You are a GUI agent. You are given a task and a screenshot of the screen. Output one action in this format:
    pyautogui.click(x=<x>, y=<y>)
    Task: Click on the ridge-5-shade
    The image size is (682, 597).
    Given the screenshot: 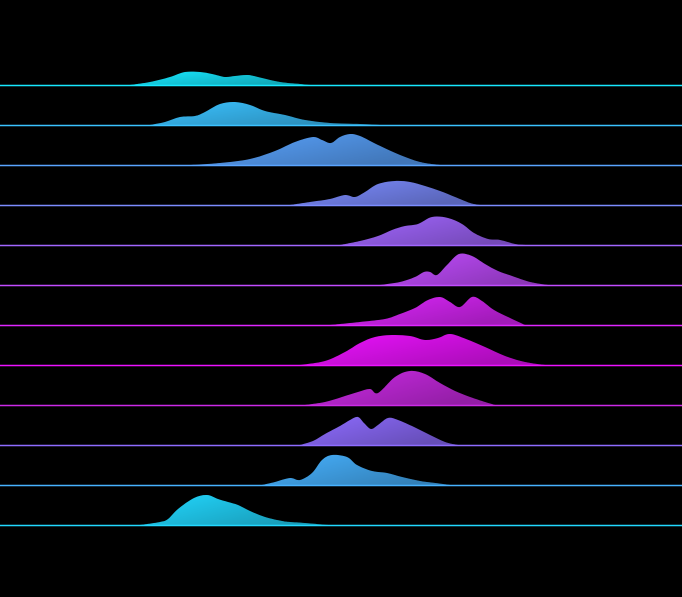 What is the action you would take?
    pyautogui.click(x=432, y=230)
    